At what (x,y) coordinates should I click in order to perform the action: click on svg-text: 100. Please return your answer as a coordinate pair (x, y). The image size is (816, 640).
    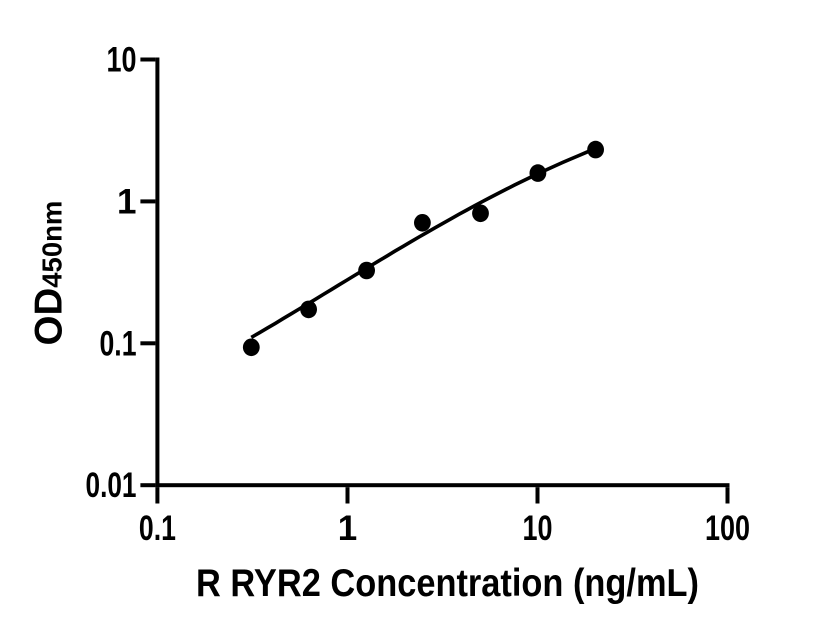
    Looking at the image, I should click on (727, 528).